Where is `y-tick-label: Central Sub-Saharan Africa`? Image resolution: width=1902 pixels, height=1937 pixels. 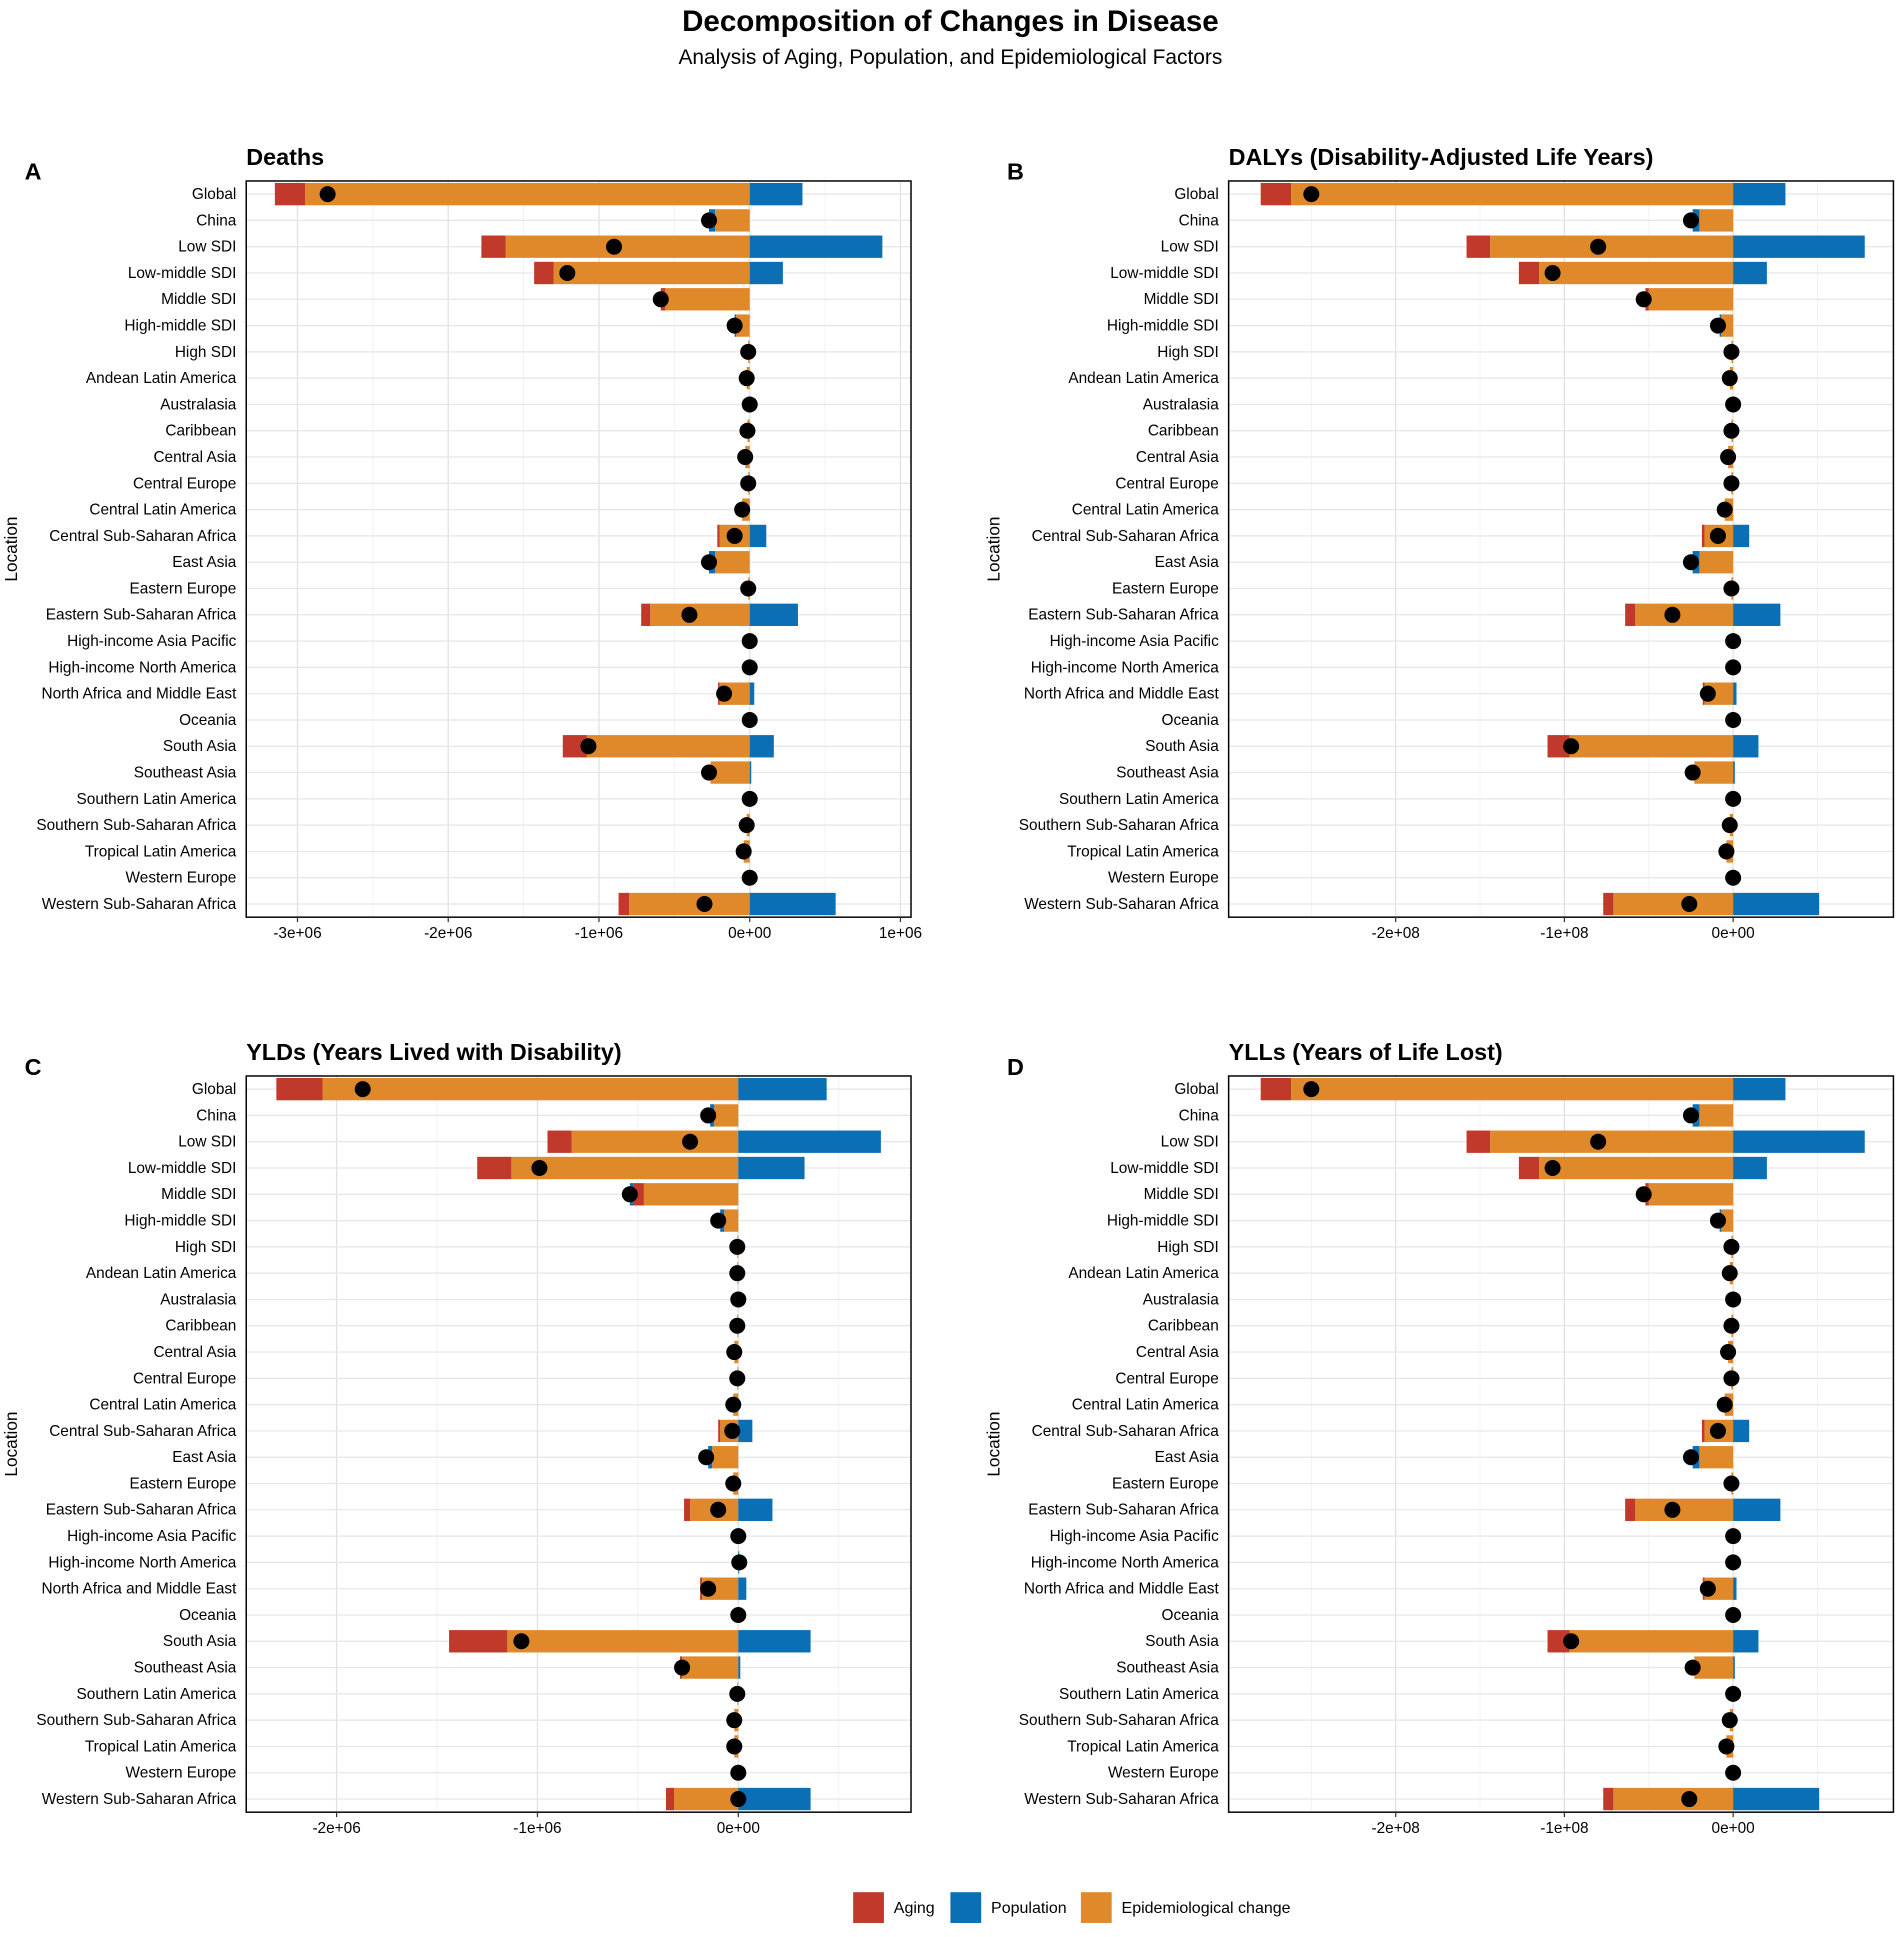
y-tick-label: Central Sub-Saharan Africa is located at coordinates (143, 536).